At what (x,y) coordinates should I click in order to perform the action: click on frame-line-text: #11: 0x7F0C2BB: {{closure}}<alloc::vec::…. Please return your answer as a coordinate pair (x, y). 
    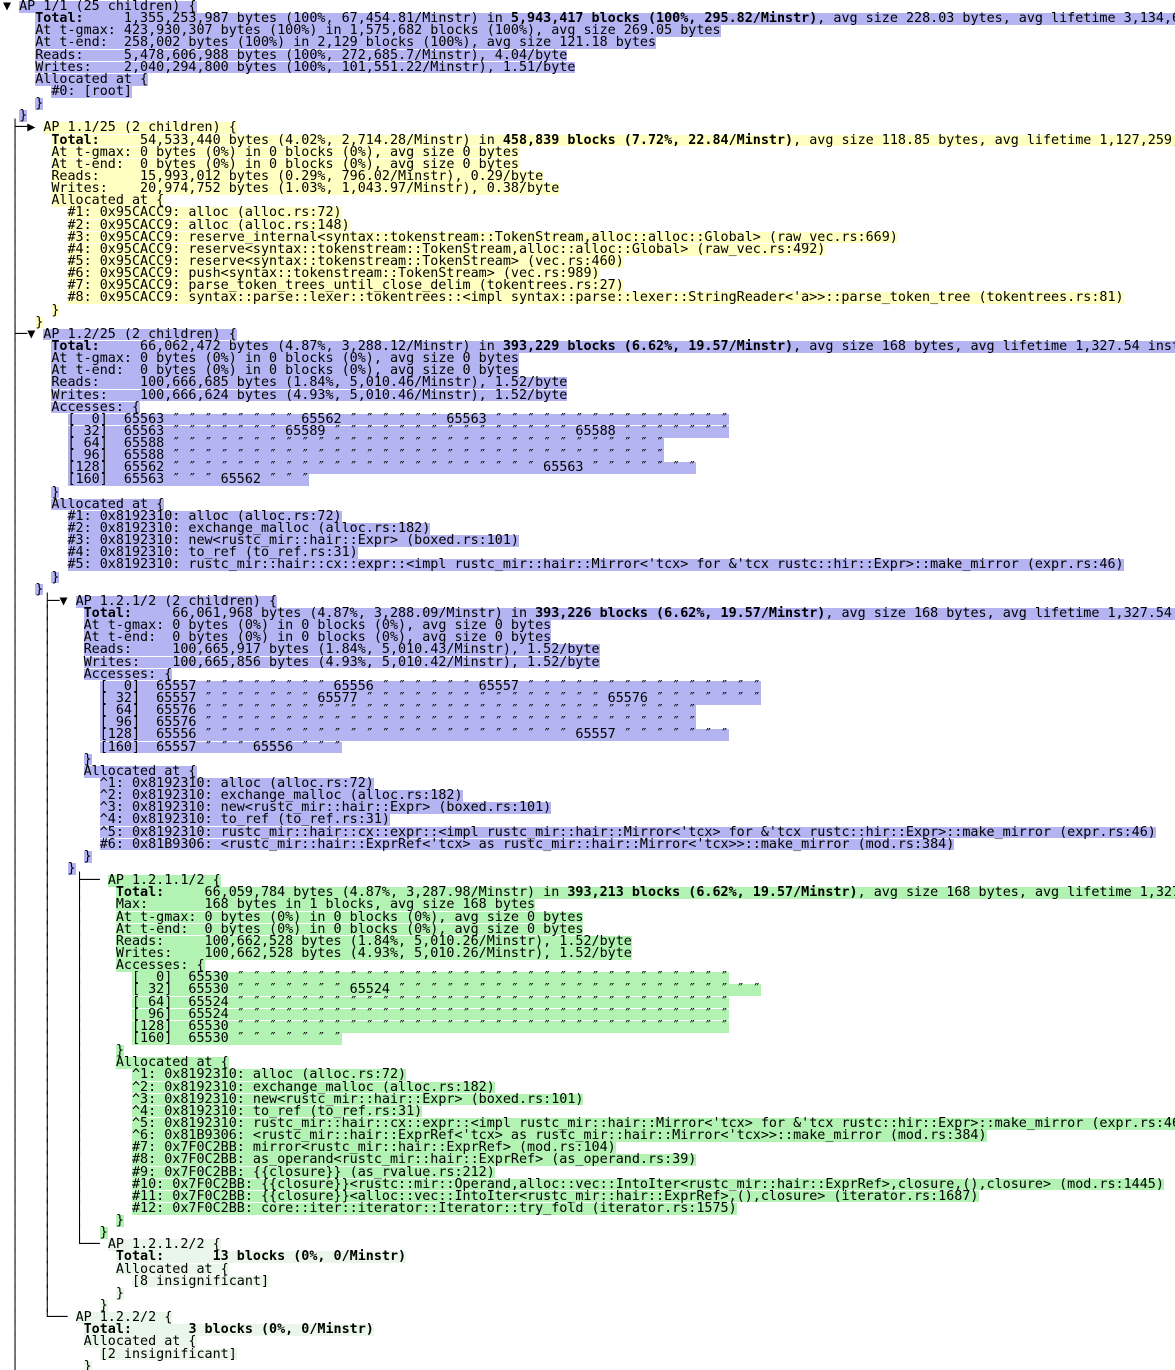
    Looking at the image, I should click on (555, 1196).